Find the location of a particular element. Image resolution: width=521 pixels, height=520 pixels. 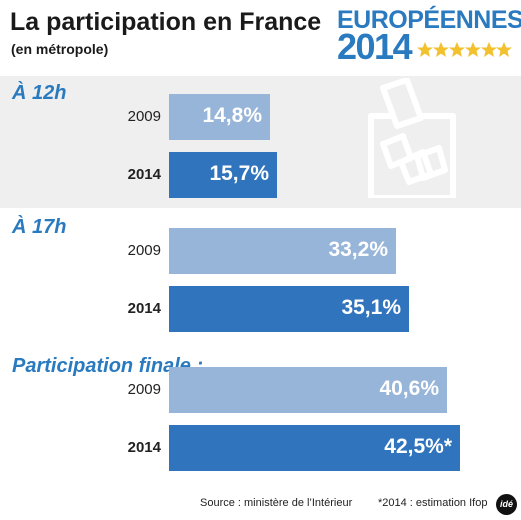

bar-value-label: 33,2% is located at coordinates (358, 249).